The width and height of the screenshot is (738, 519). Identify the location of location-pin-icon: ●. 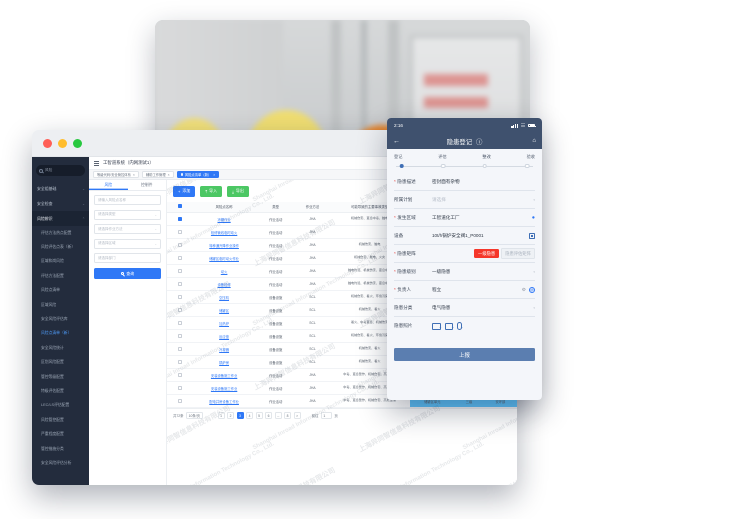
(533, 217).